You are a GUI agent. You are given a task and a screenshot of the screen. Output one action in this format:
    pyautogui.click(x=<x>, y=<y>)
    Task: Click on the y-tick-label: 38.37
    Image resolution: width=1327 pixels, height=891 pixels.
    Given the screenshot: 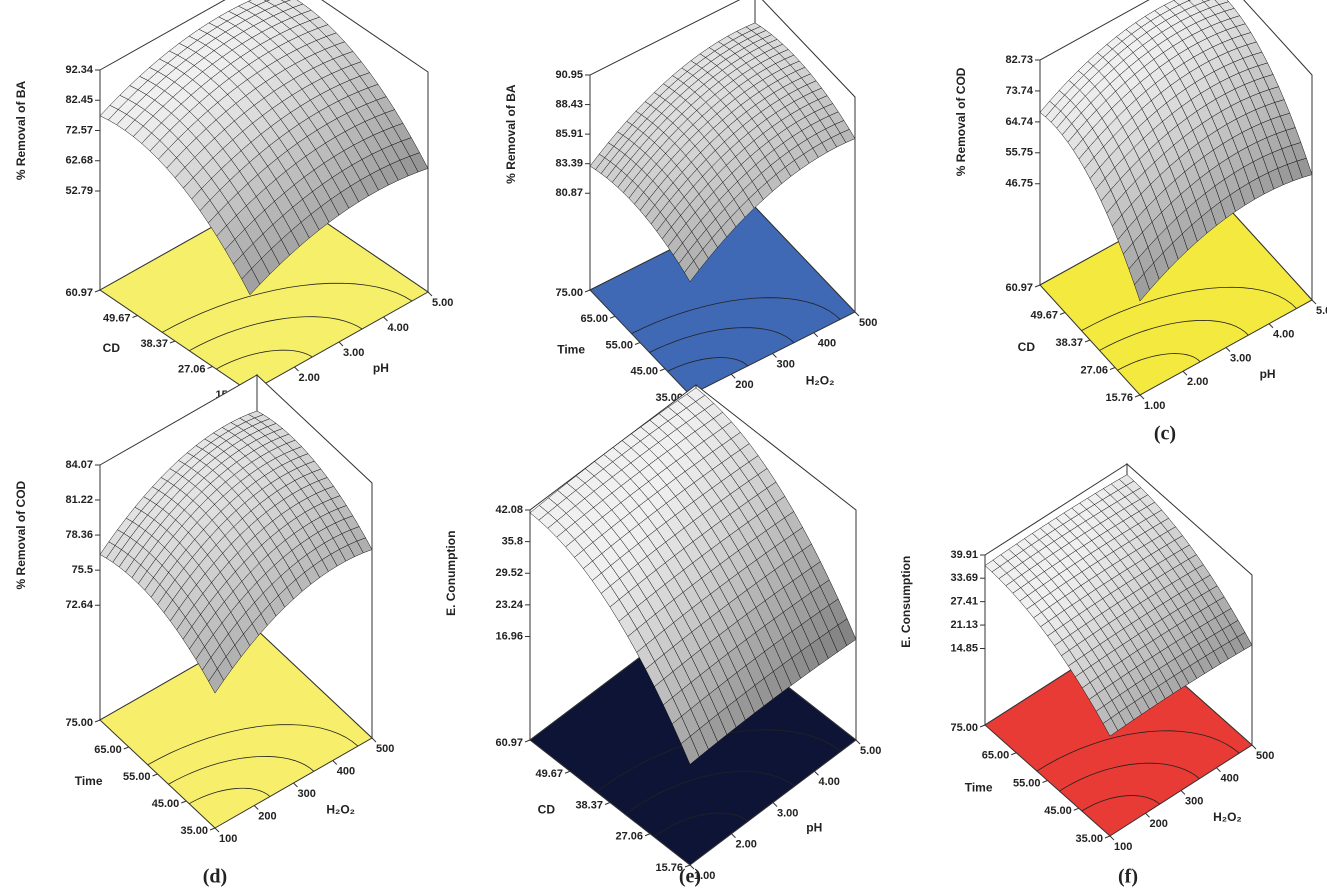 What is the action you would take?
    pyautogui.click(x=1069, y=343)
    